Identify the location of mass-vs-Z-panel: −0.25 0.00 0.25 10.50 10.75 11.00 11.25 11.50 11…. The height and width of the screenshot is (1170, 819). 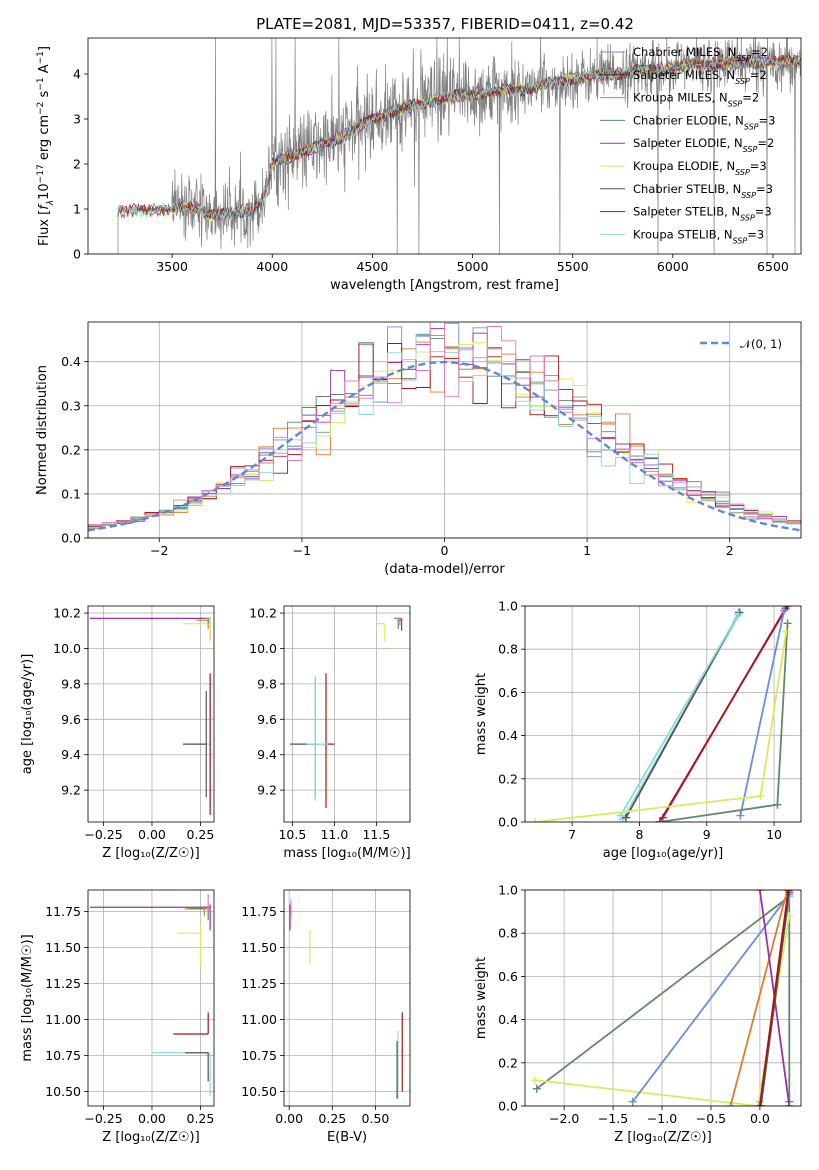
(117, 1017).